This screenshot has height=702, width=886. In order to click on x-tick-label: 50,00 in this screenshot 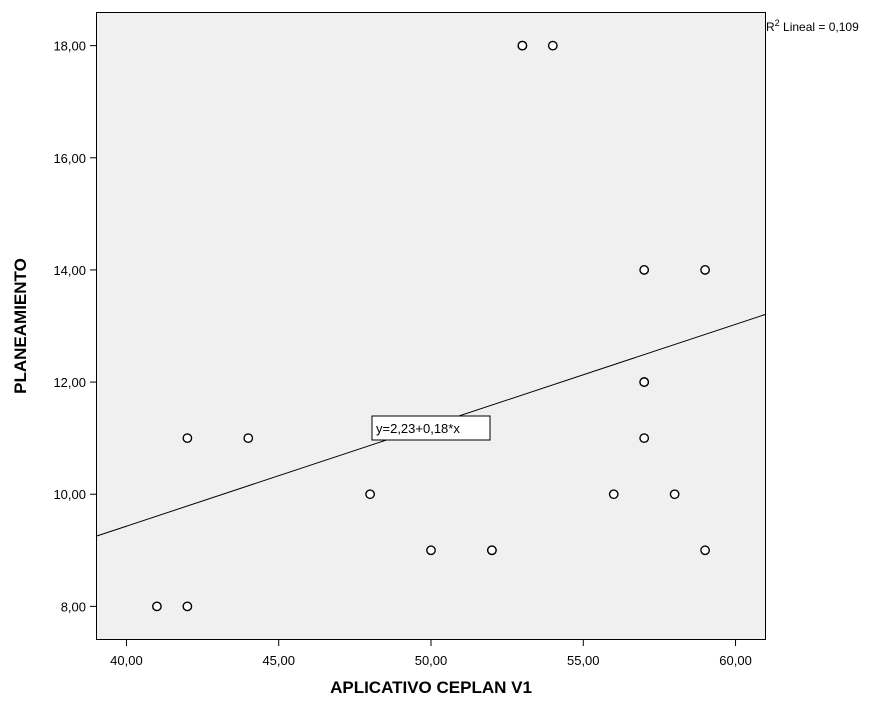, I will do `click(431, 660)`.